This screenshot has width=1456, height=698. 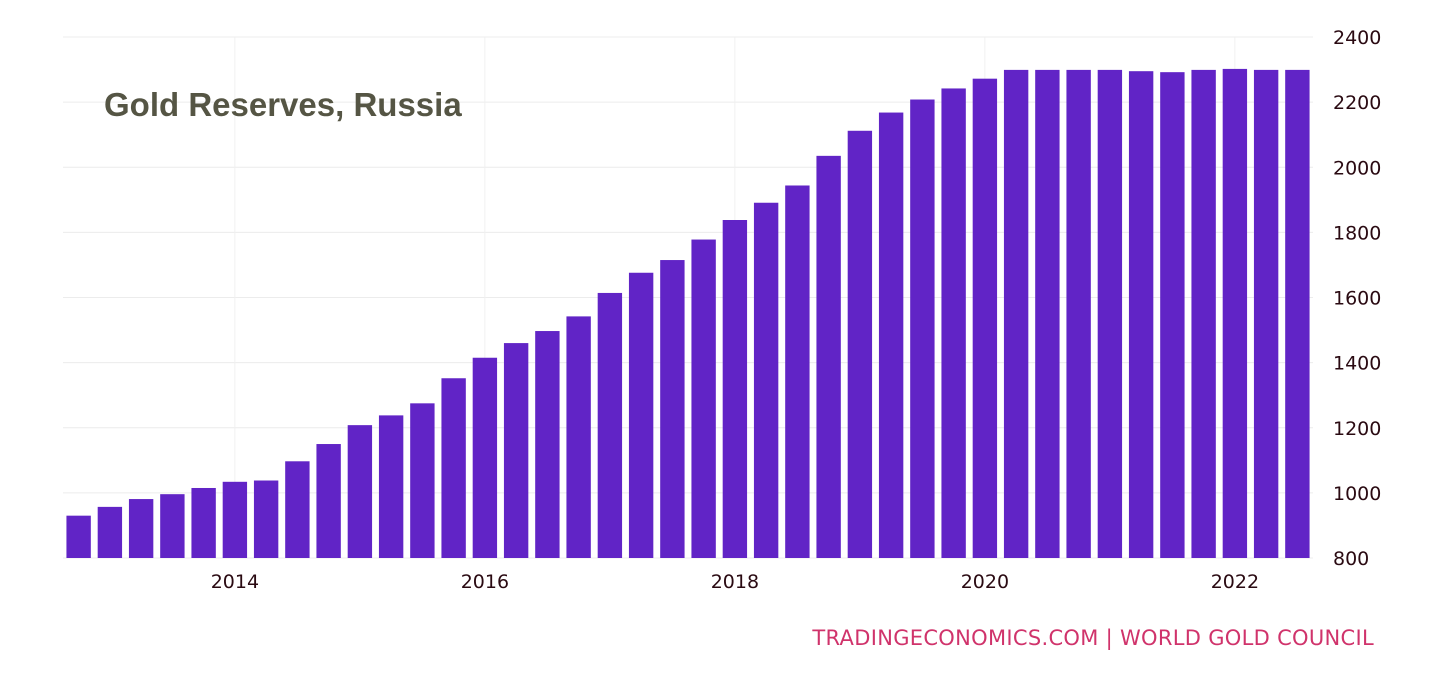 What do you see at coordinates (1357, 429) in the screenshot?
I see `y-tick-label: 1200` at bounding box center [1357, 429].